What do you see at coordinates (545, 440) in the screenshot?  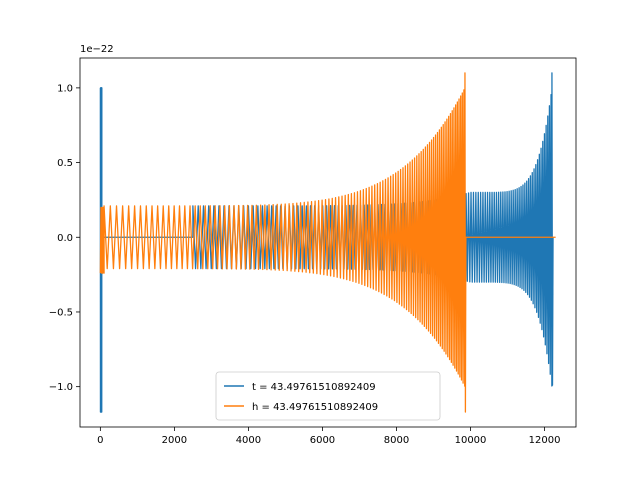 I see `x-tick-label: 12000` at bounding box center [545, 440].